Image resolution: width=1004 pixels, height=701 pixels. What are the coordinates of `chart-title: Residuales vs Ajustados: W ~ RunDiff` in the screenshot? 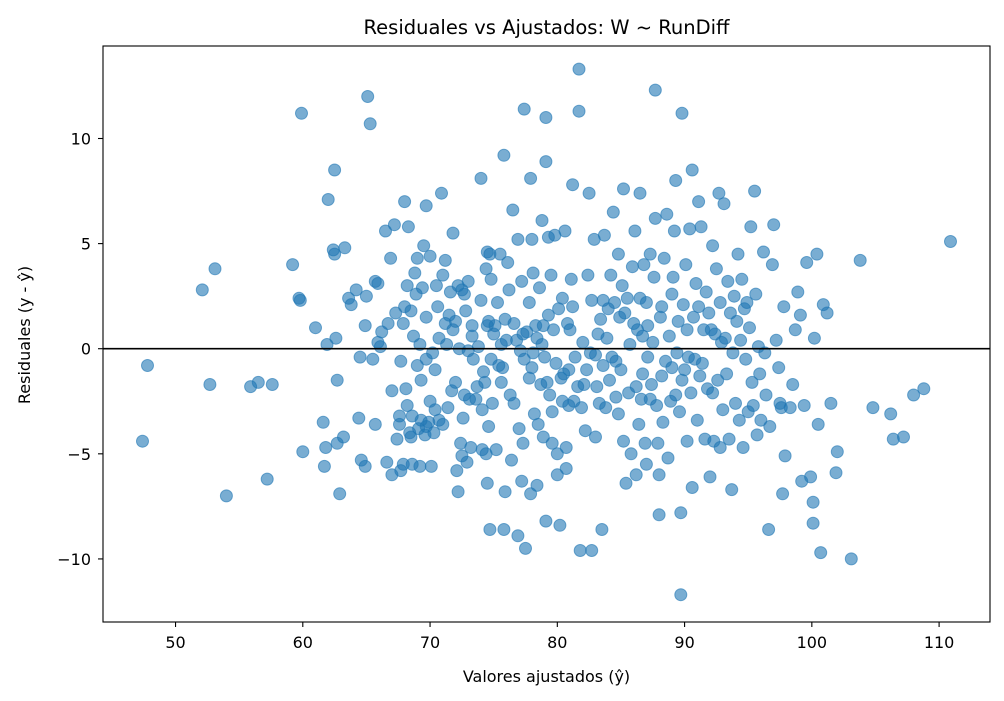 It's located at (547, 27).